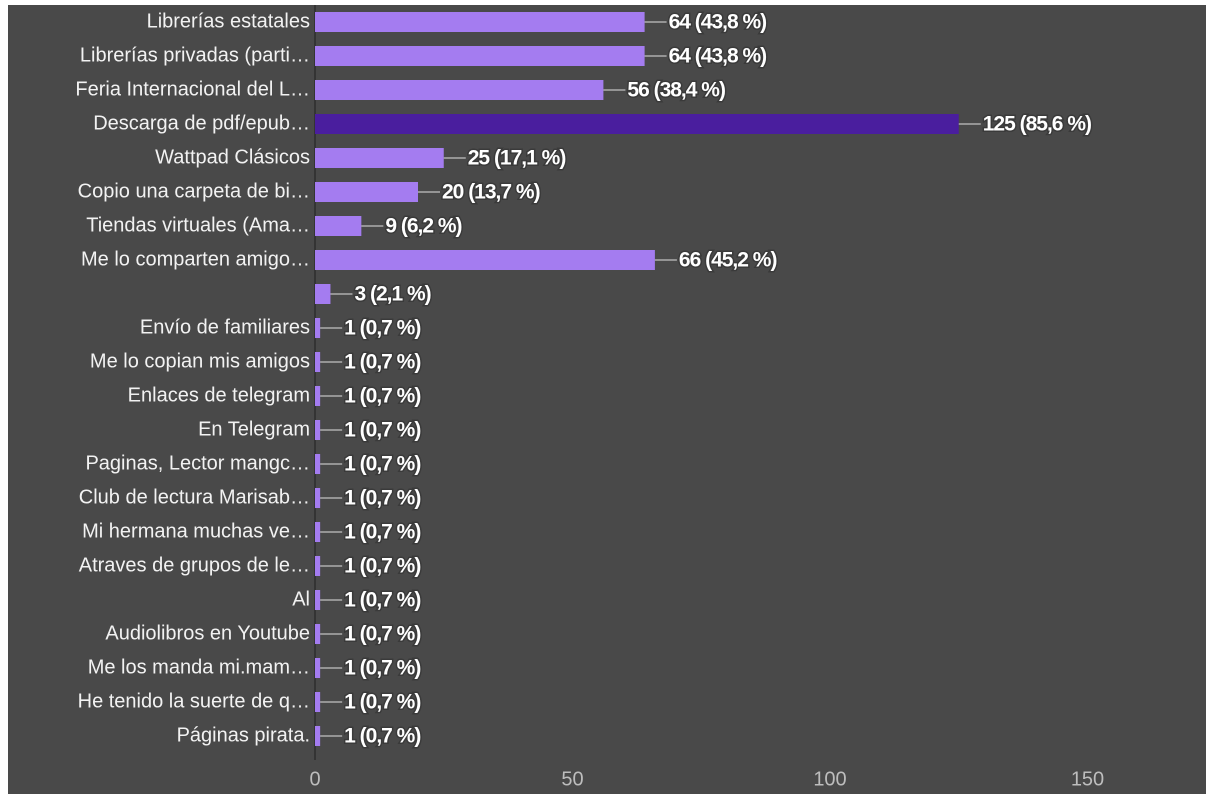 Image resolution: width=1206 pixels, height=794 pixels. I want to click on category-label: Al, so click(301, 599).